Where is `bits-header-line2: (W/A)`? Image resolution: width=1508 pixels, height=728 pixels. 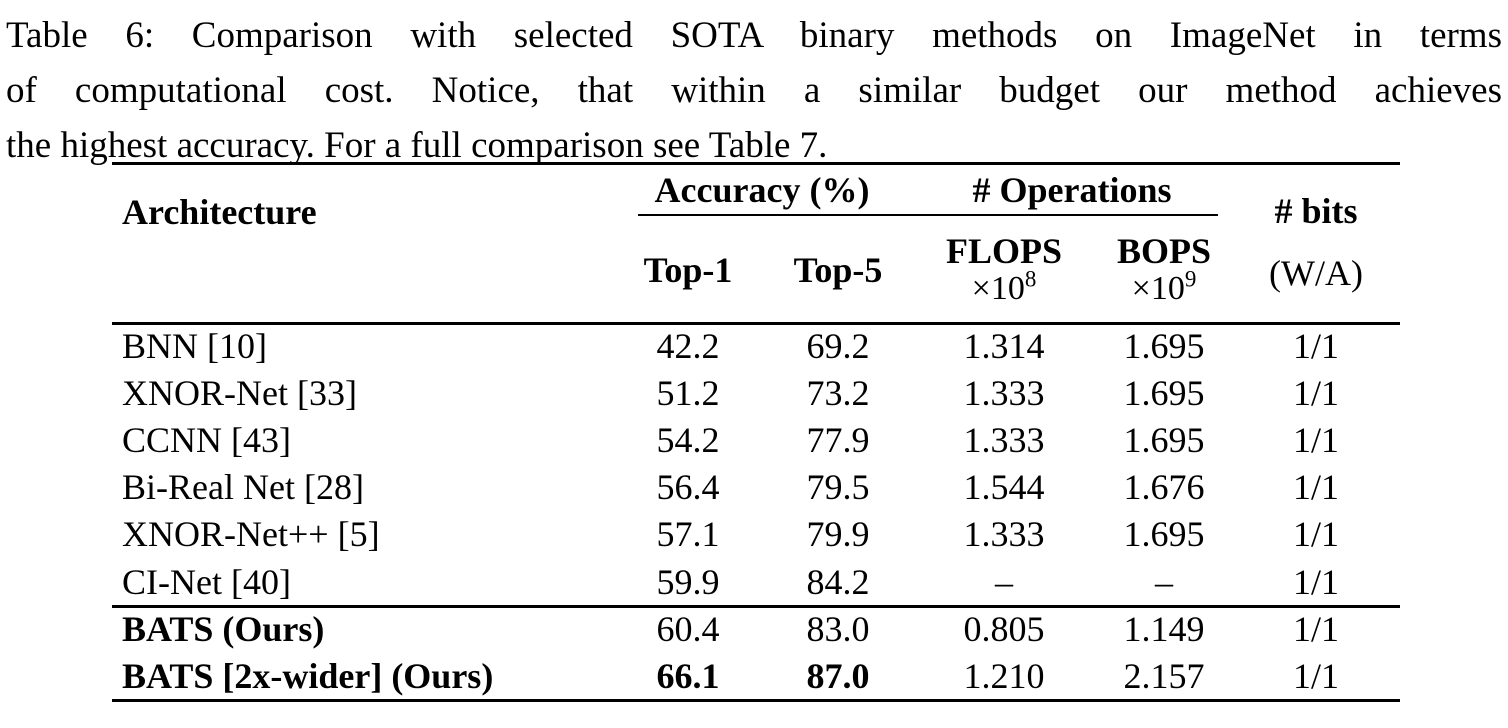 bits-header-line2: (W/A) is located at coordinates (1316, 273).